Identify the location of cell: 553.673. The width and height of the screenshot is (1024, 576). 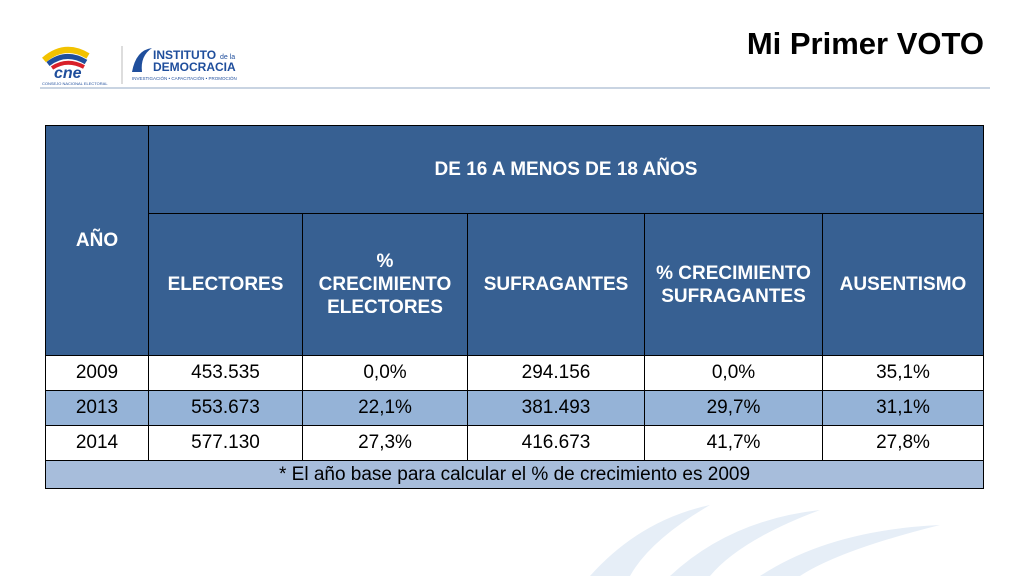
(225, 408).